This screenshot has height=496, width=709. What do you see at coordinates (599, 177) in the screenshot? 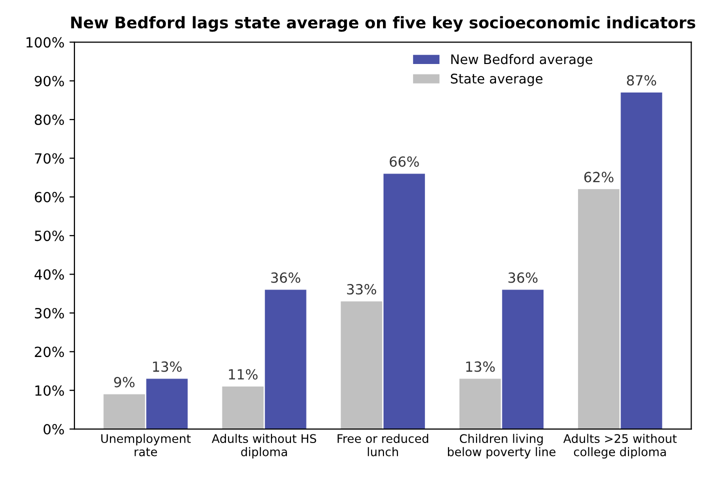
I see `data-label: 62%` at bounding box center [599, 177].